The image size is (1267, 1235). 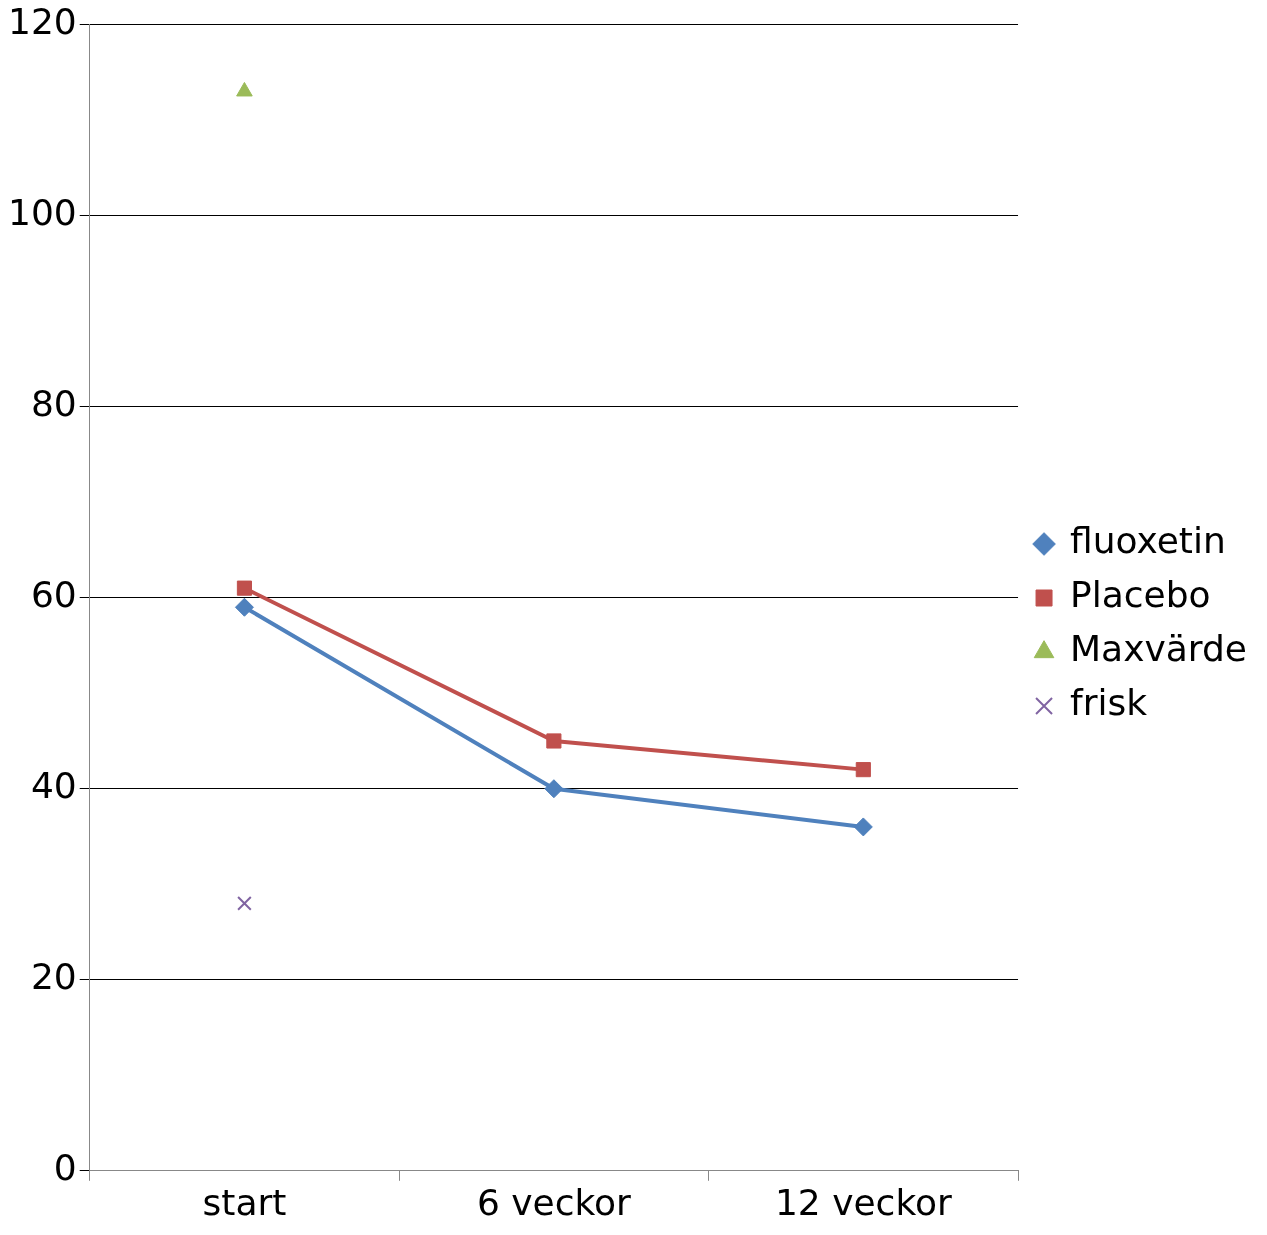 What do you see at coordinates (53, 977) in the screenshot?
I see `y-tick-label: 20` at bounding box center [53, 977].